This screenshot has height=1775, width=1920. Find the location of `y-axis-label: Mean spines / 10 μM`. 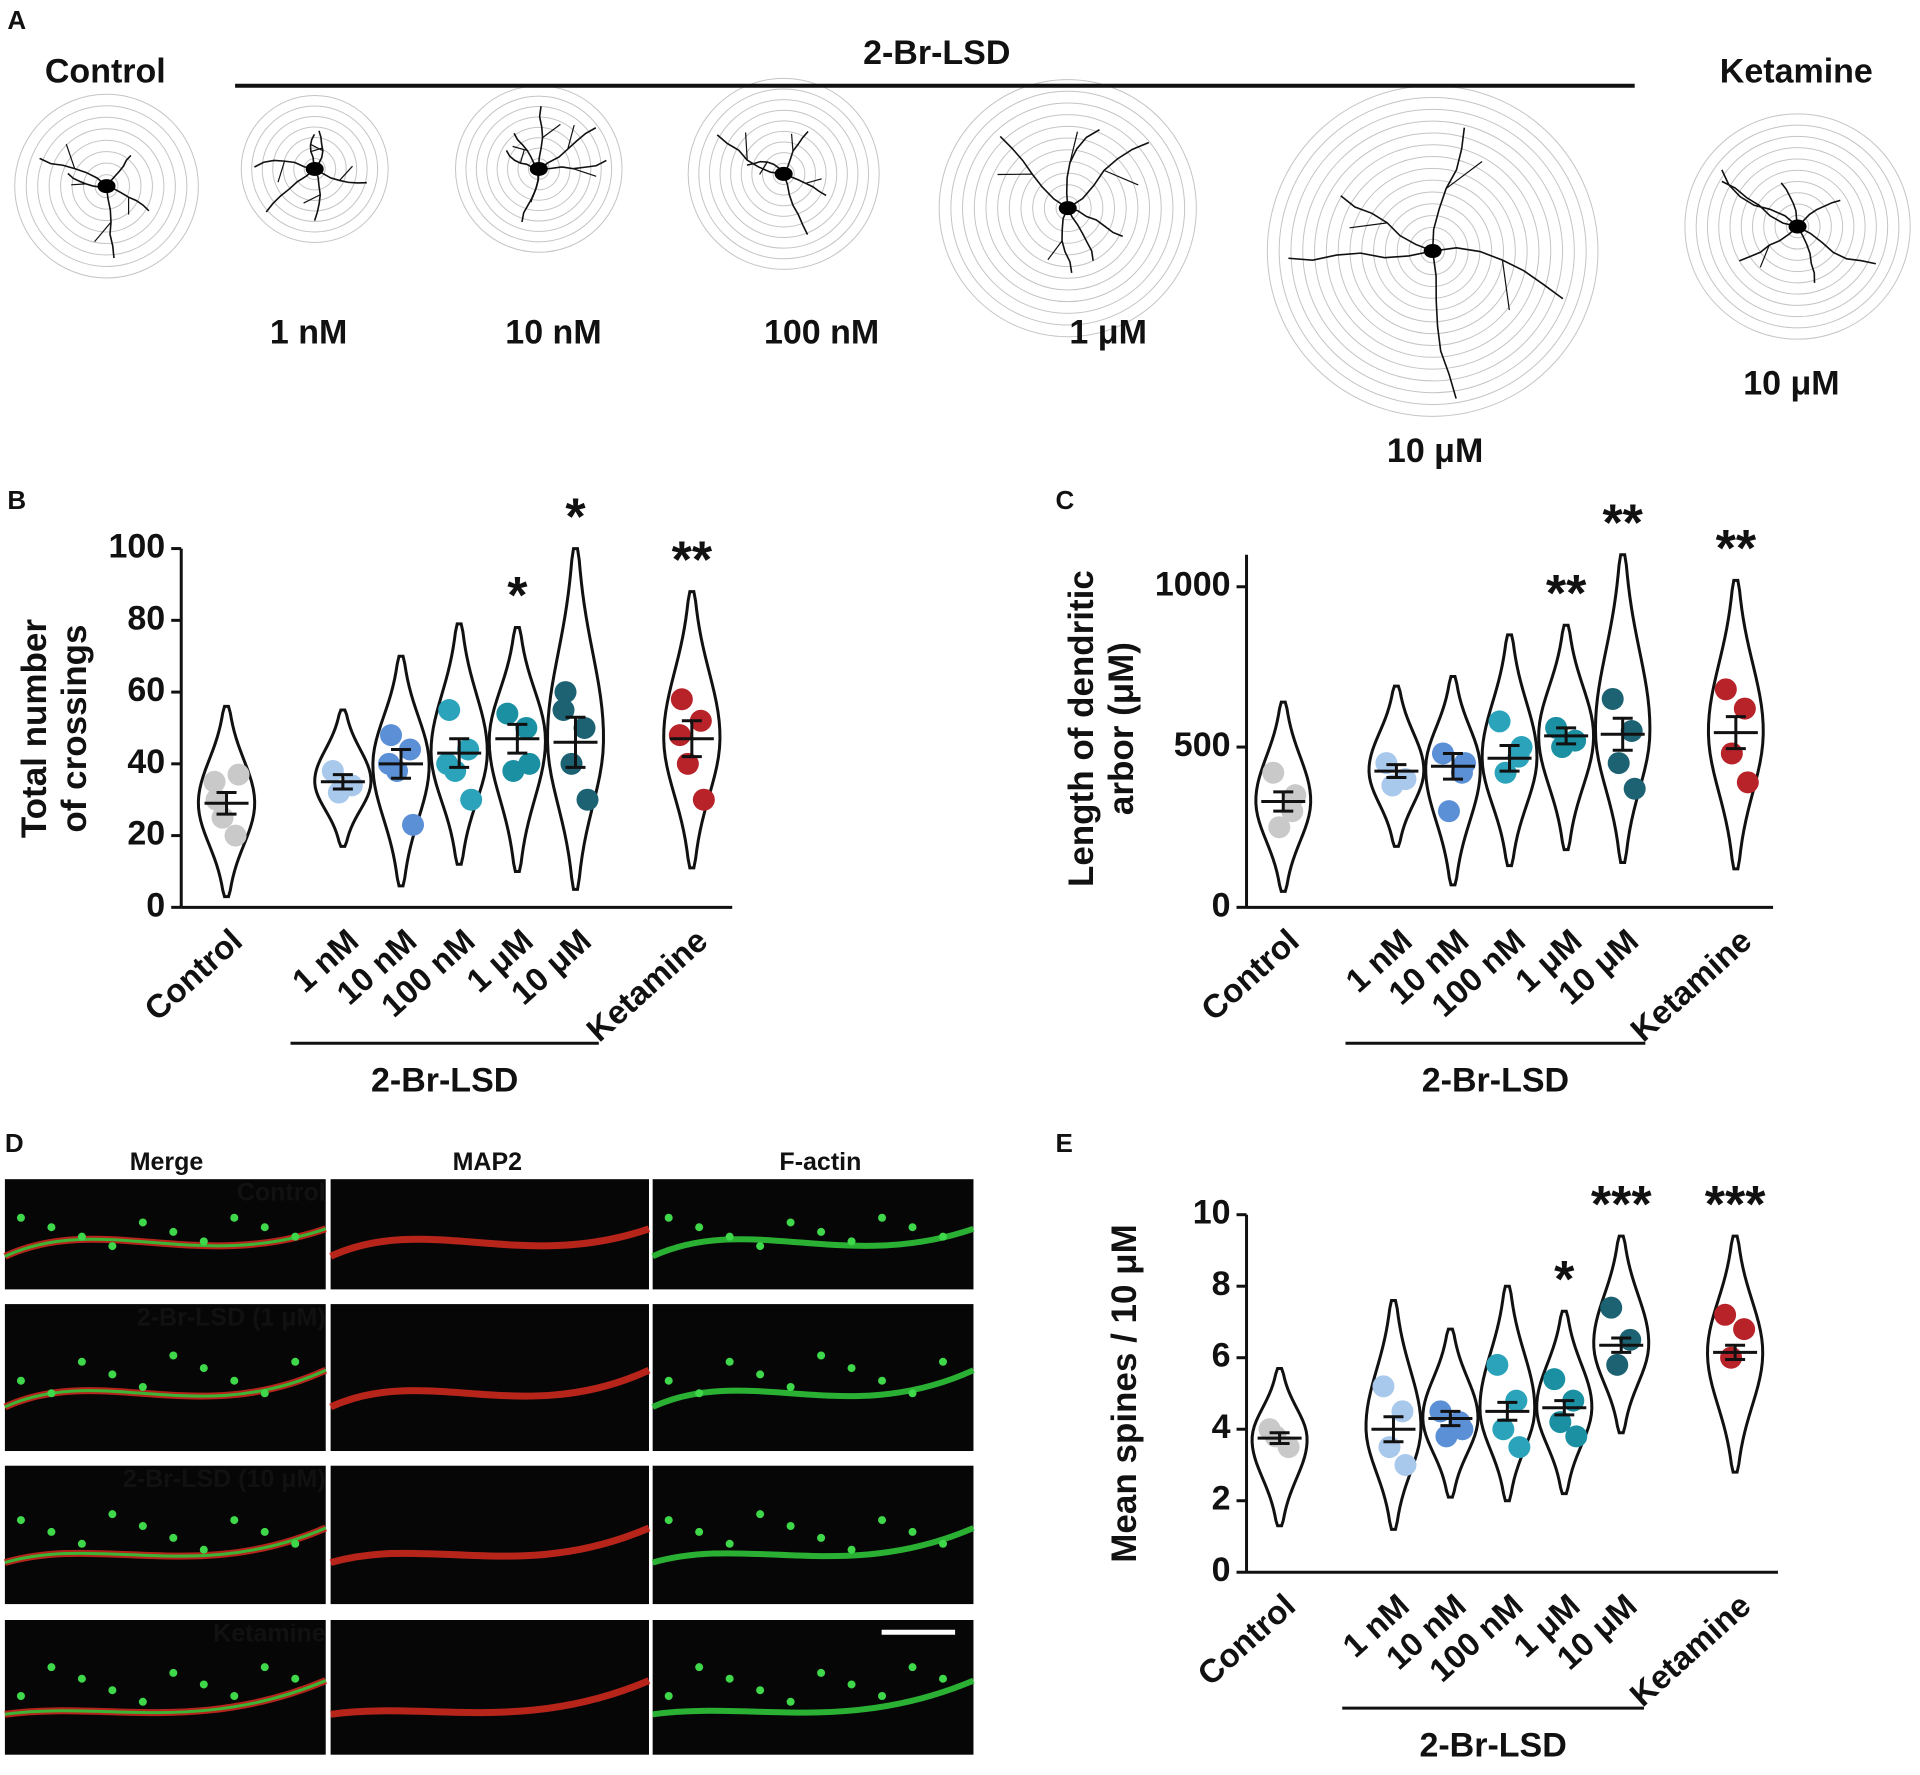

y-axis-label: Mean spines / 10 μM is located at coordinates (1124, 1393).